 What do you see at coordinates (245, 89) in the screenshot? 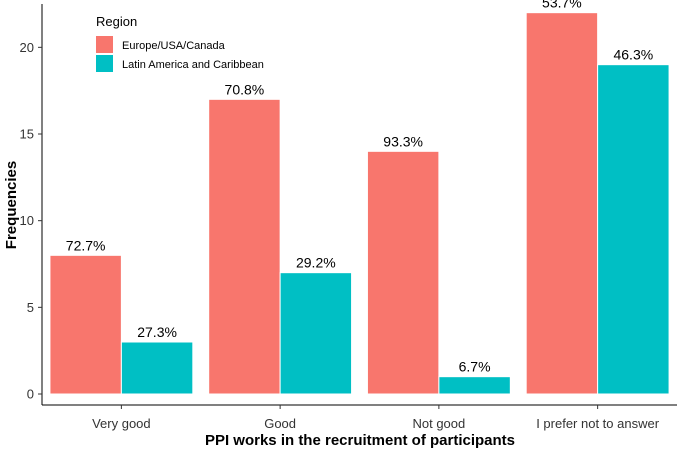
I see `data-label-europe-usa-canada-good: 70.8%` at bounding box center [245, 89].